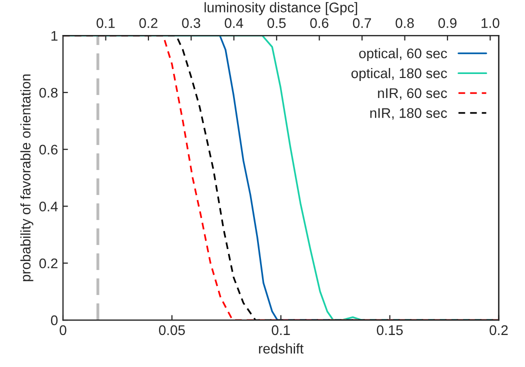 The width and height of the screenshot is (525, 367). I want to click on x-tick-label: 0.1, so click(281, 330).